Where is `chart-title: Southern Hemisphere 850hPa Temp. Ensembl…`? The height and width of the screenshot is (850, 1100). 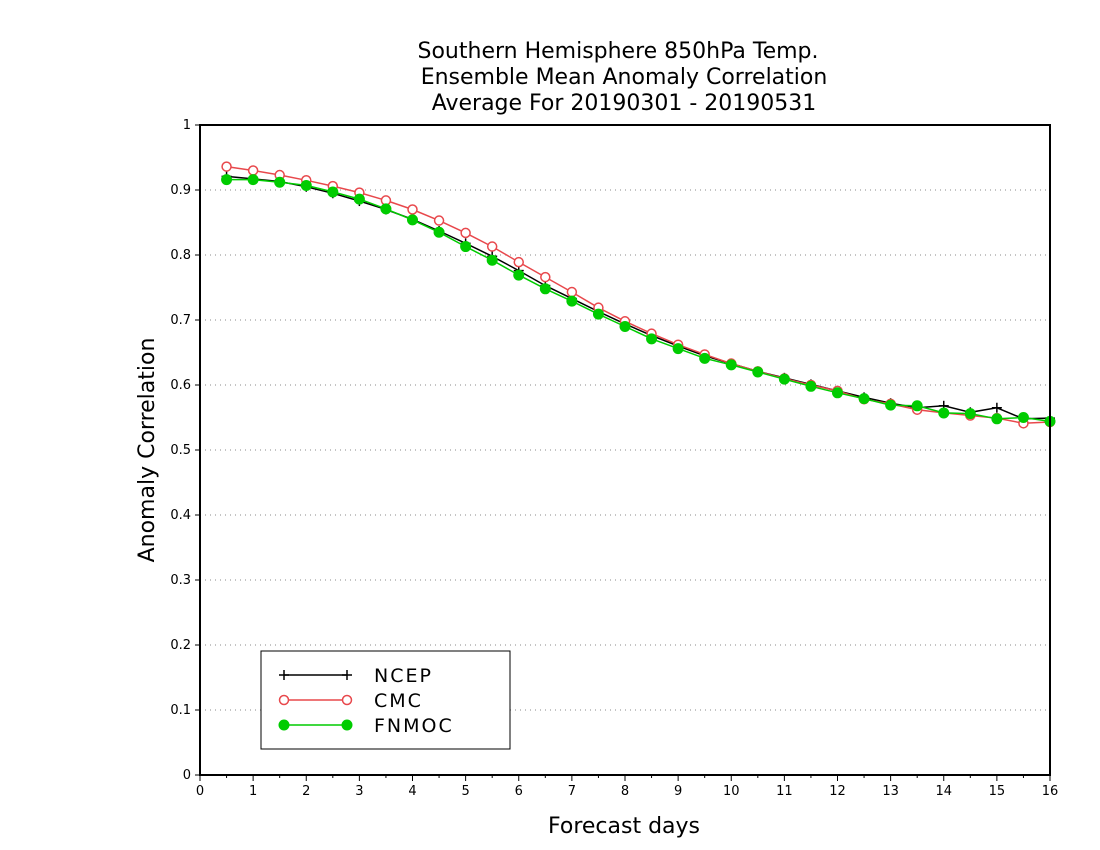
chart-title: Southern Hemisphere 850hPa Temp. Ensembl… is located at coordinates (623, 77).